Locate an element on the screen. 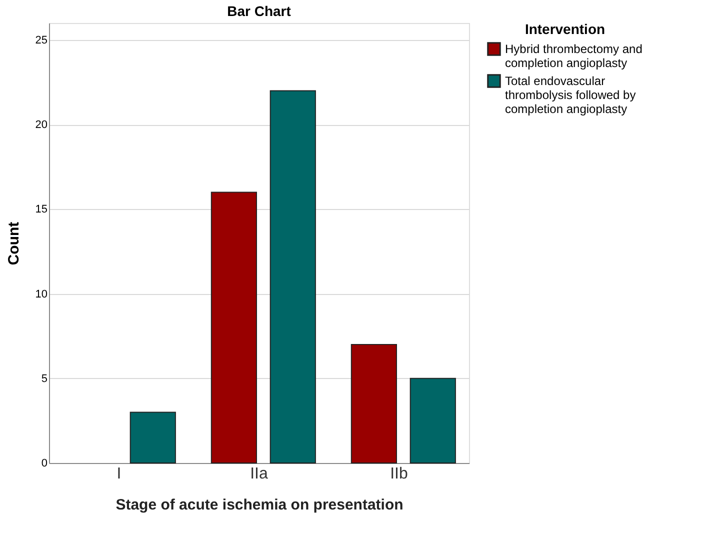 The image size is (724, 560). y-tick-label: 25 is located at coordinates (41, 40).